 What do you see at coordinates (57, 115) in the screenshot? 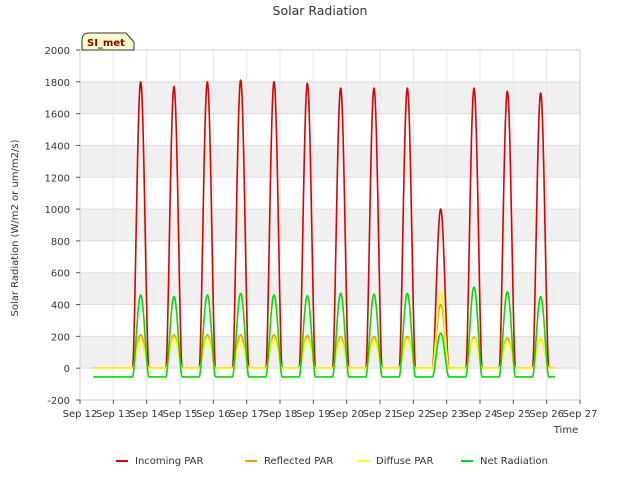
I see `y-tick-label: 1600` at bounding box center [57, 115].